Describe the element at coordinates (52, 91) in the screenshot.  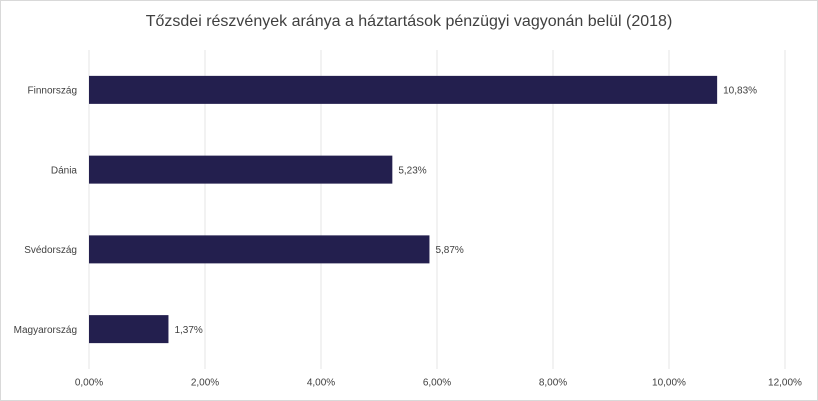
I see `y-tick-label: Finnország` at that location.